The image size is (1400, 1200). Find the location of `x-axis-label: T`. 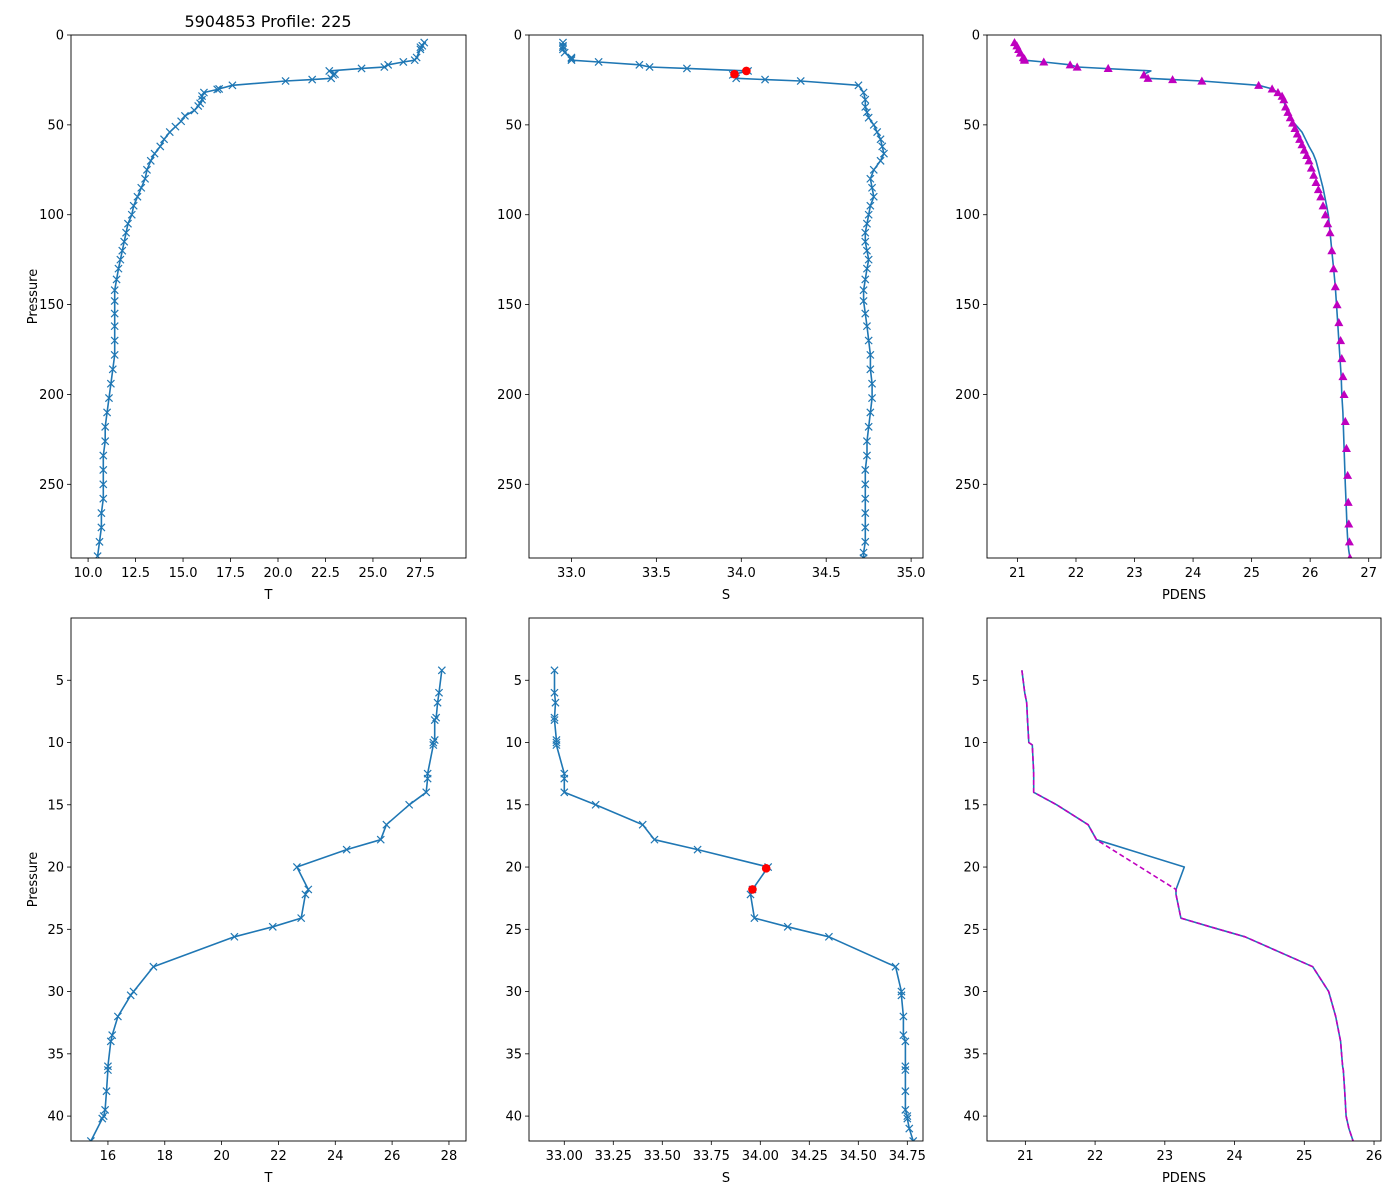

x-axis-label: T is located at coordinates (268, 595).